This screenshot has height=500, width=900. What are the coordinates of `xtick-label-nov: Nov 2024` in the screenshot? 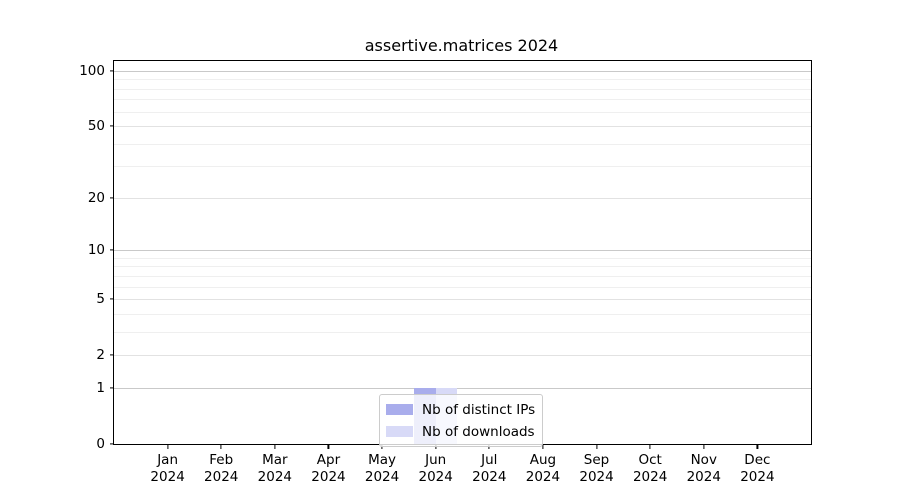 It's located at (703, 468).